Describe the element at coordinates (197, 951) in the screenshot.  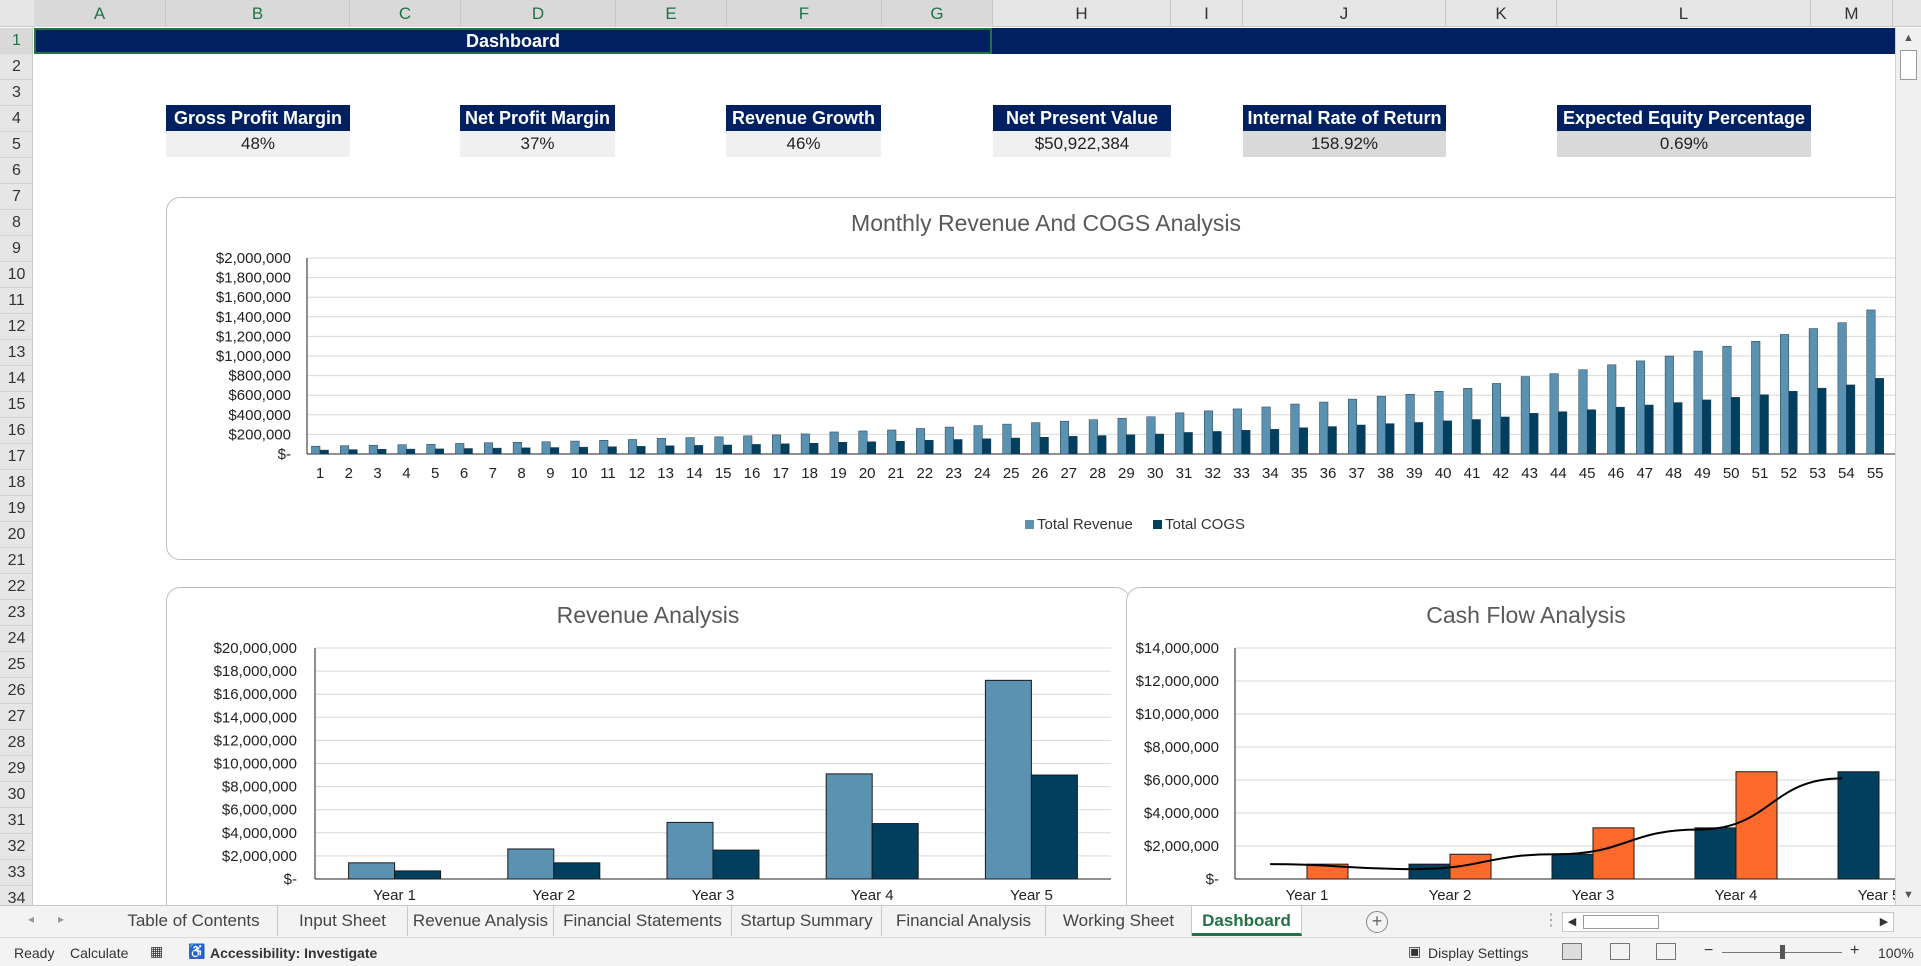
I see `accessibility-icon: ♿` at that location.